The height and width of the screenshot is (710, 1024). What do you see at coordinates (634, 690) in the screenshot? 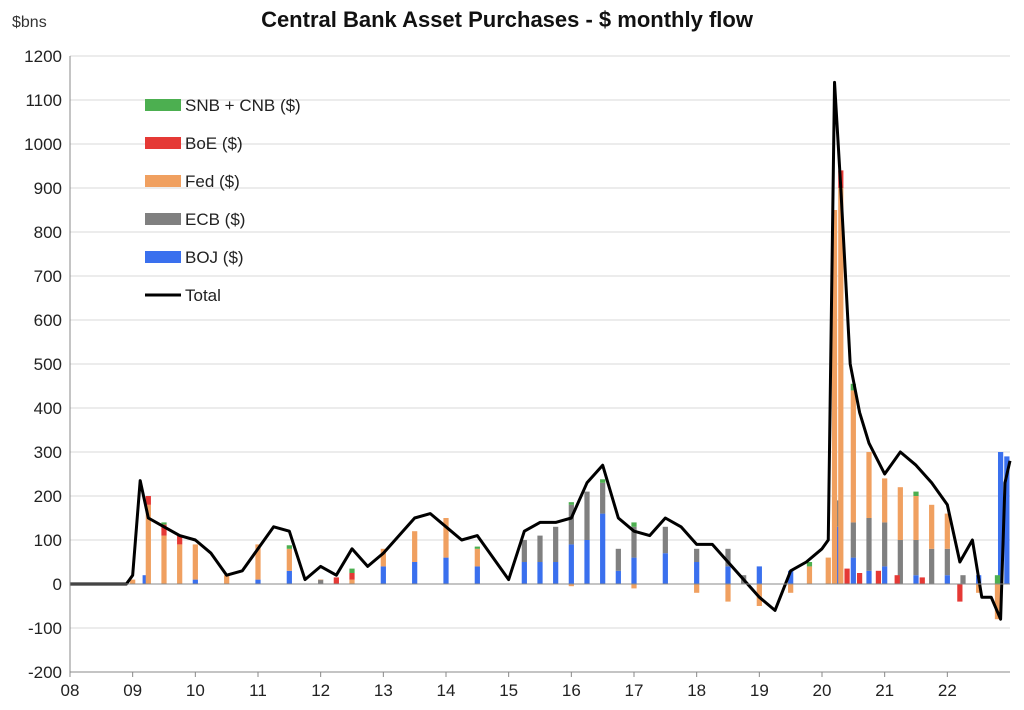
I see `x-tick-label: 17` at bounding box center [634, 690].